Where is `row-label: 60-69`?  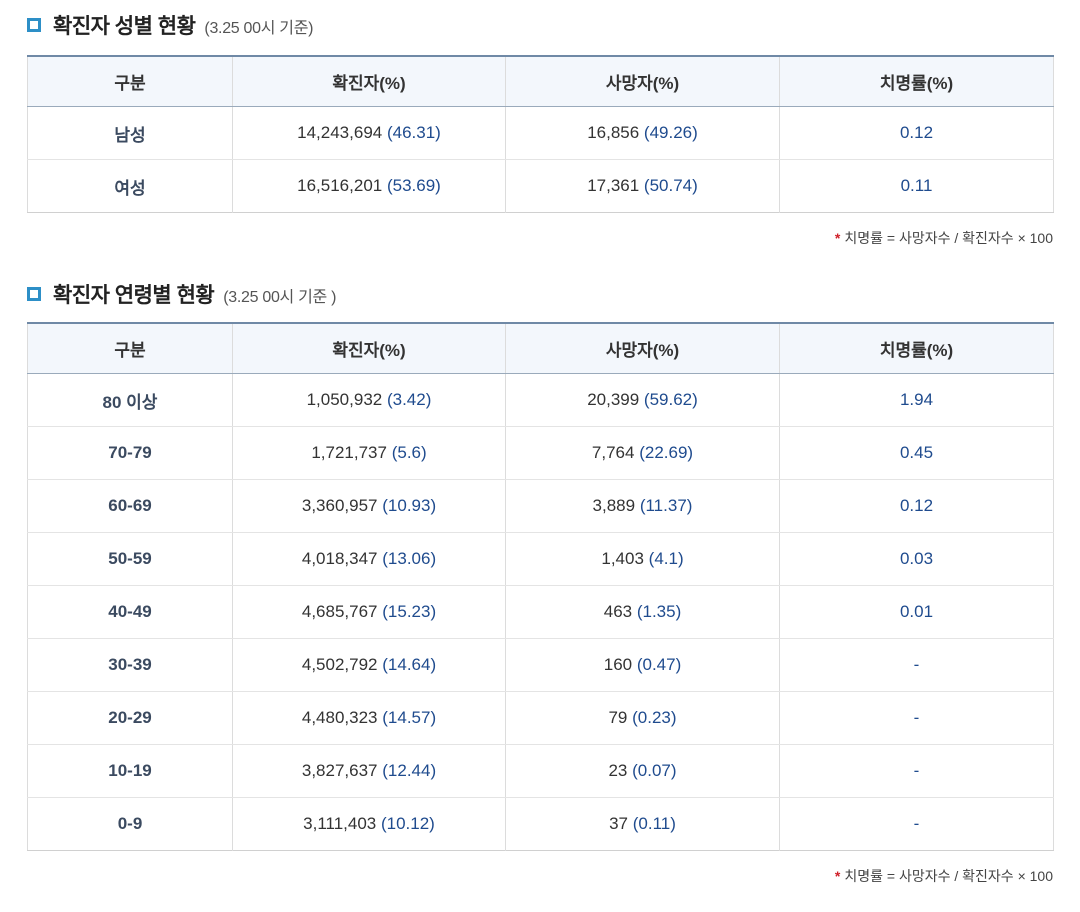
row-label: 60-69 is located at coordinates (130, 506).